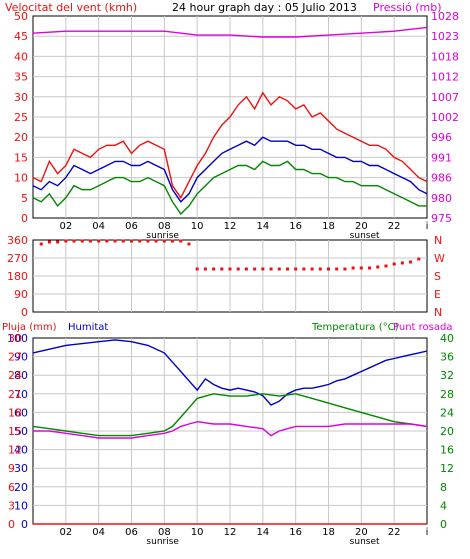  I want to click on temperature-line, so click(230, 415).